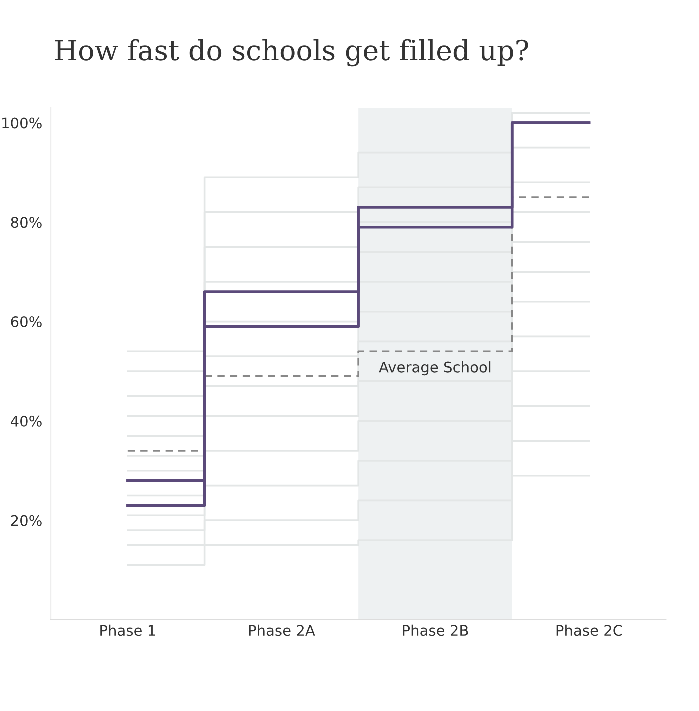 The height and width of the screenshot is (711, 699). I want to click on x-tick-label: Phase 1, so click(128, 630).